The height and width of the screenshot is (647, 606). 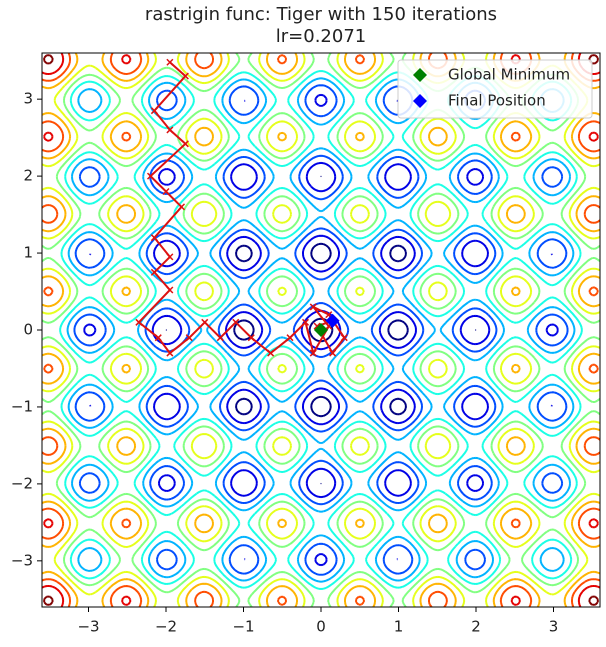 What do you see at coordinates (243, 627) in the screenshot?
I see `x-tick-label: −1` at bounding box center [243, 627].